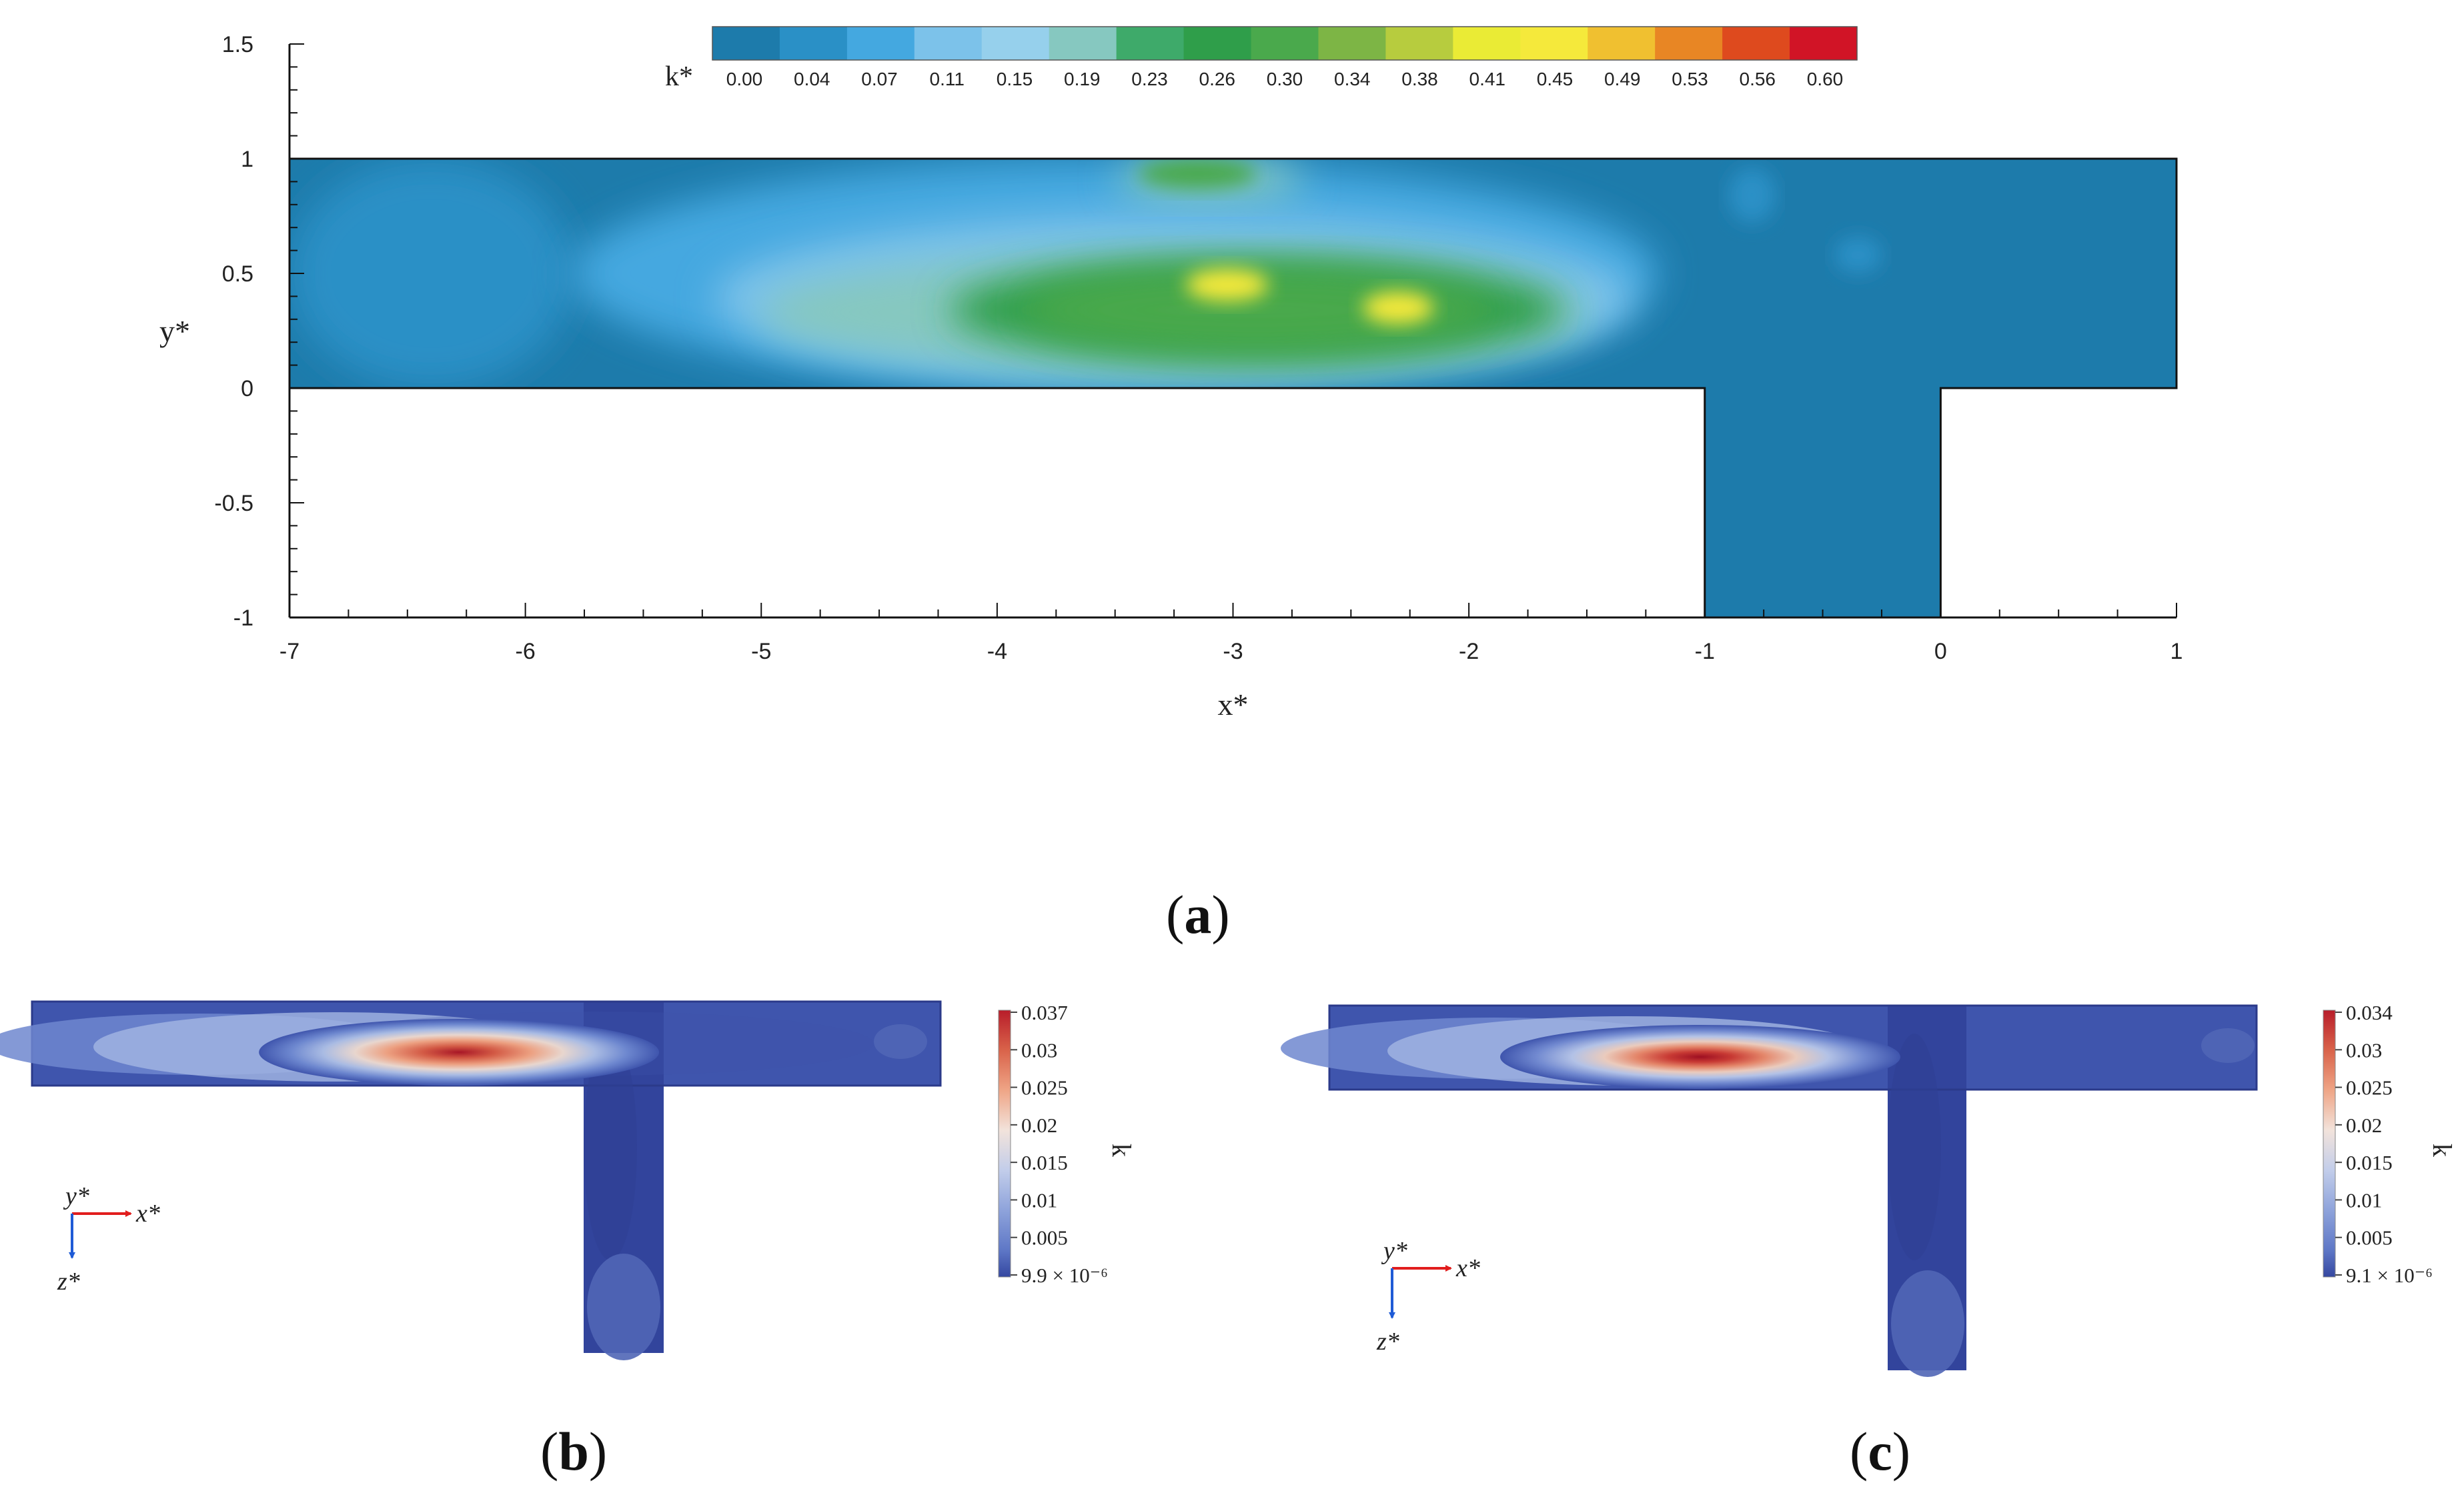  Describe the element at coordinates (233, 504) in the screenshot. I see `panel-a-y-tick-label: -0.5` at that location.